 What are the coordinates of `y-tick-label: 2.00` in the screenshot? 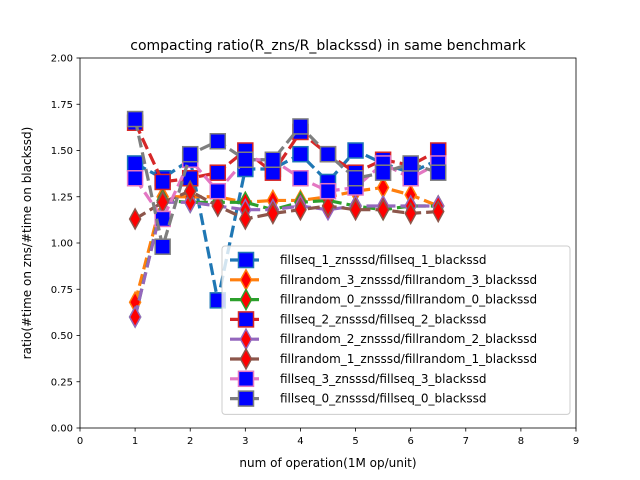 It's located at (62, 59).